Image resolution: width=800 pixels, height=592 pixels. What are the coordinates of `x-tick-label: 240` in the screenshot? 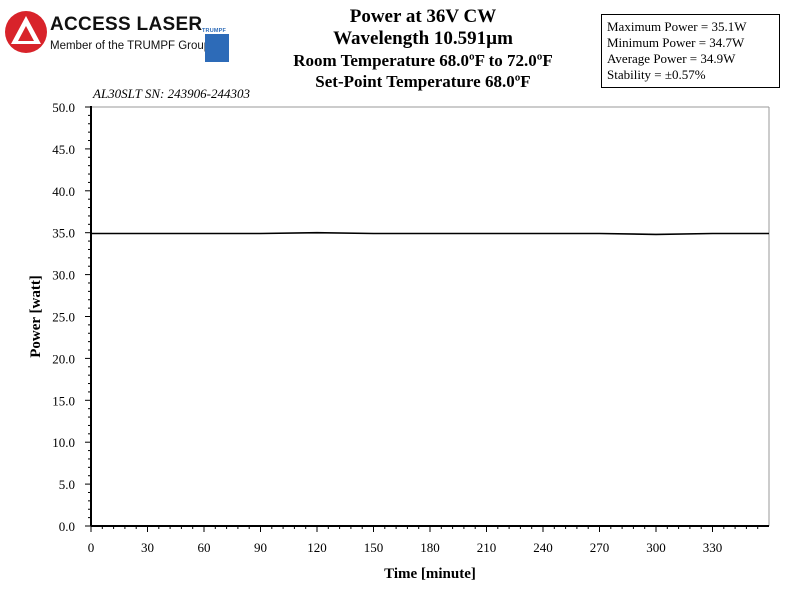 It's located at (543, 547).